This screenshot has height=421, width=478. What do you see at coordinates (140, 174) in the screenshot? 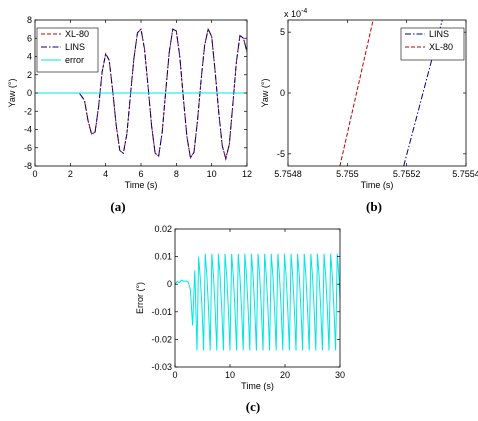
I see `x-tick-label: 6` at bounding box center [140, 174].